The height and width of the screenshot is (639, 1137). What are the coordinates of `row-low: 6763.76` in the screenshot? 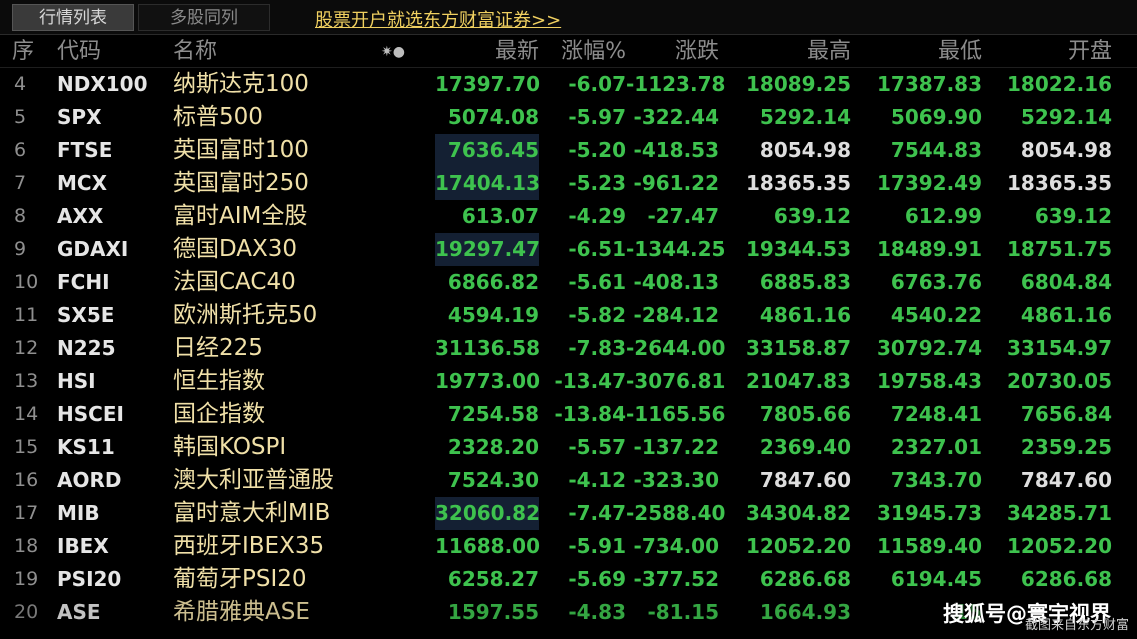 It's located at (936, 282).